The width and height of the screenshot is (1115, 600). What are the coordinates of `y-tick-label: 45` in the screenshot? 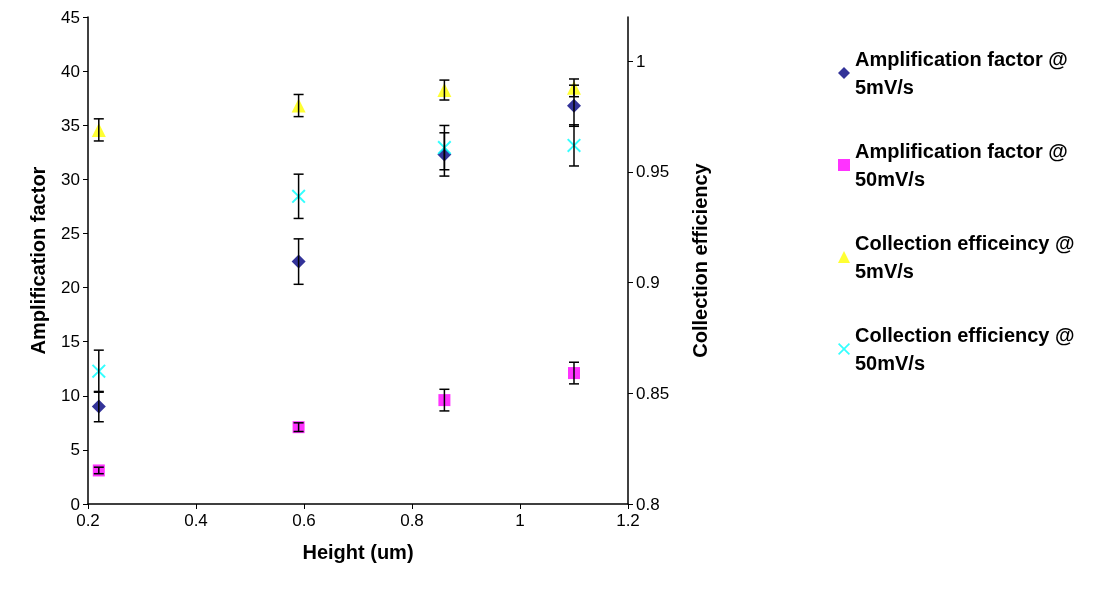 It's located at (70, 17).